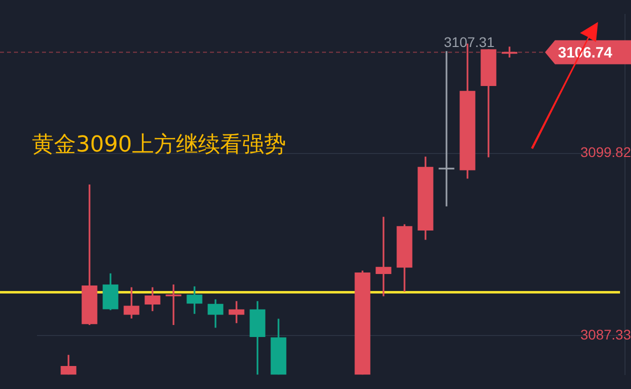 The height and width of the screenshot is (389, 631). What do you see at coordinates (469, 42) in the screenshot?
I see `annotation: 3107.31` at bounding box center [469, 42].